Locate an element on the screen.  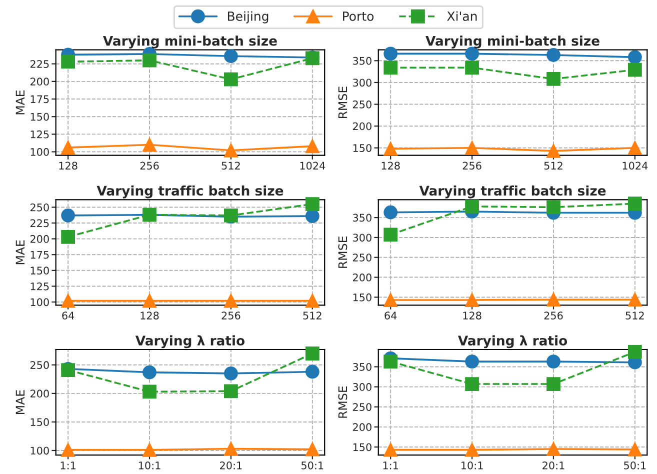
chart-title: Varying traffic batch size is located at coordinates (190, 191).